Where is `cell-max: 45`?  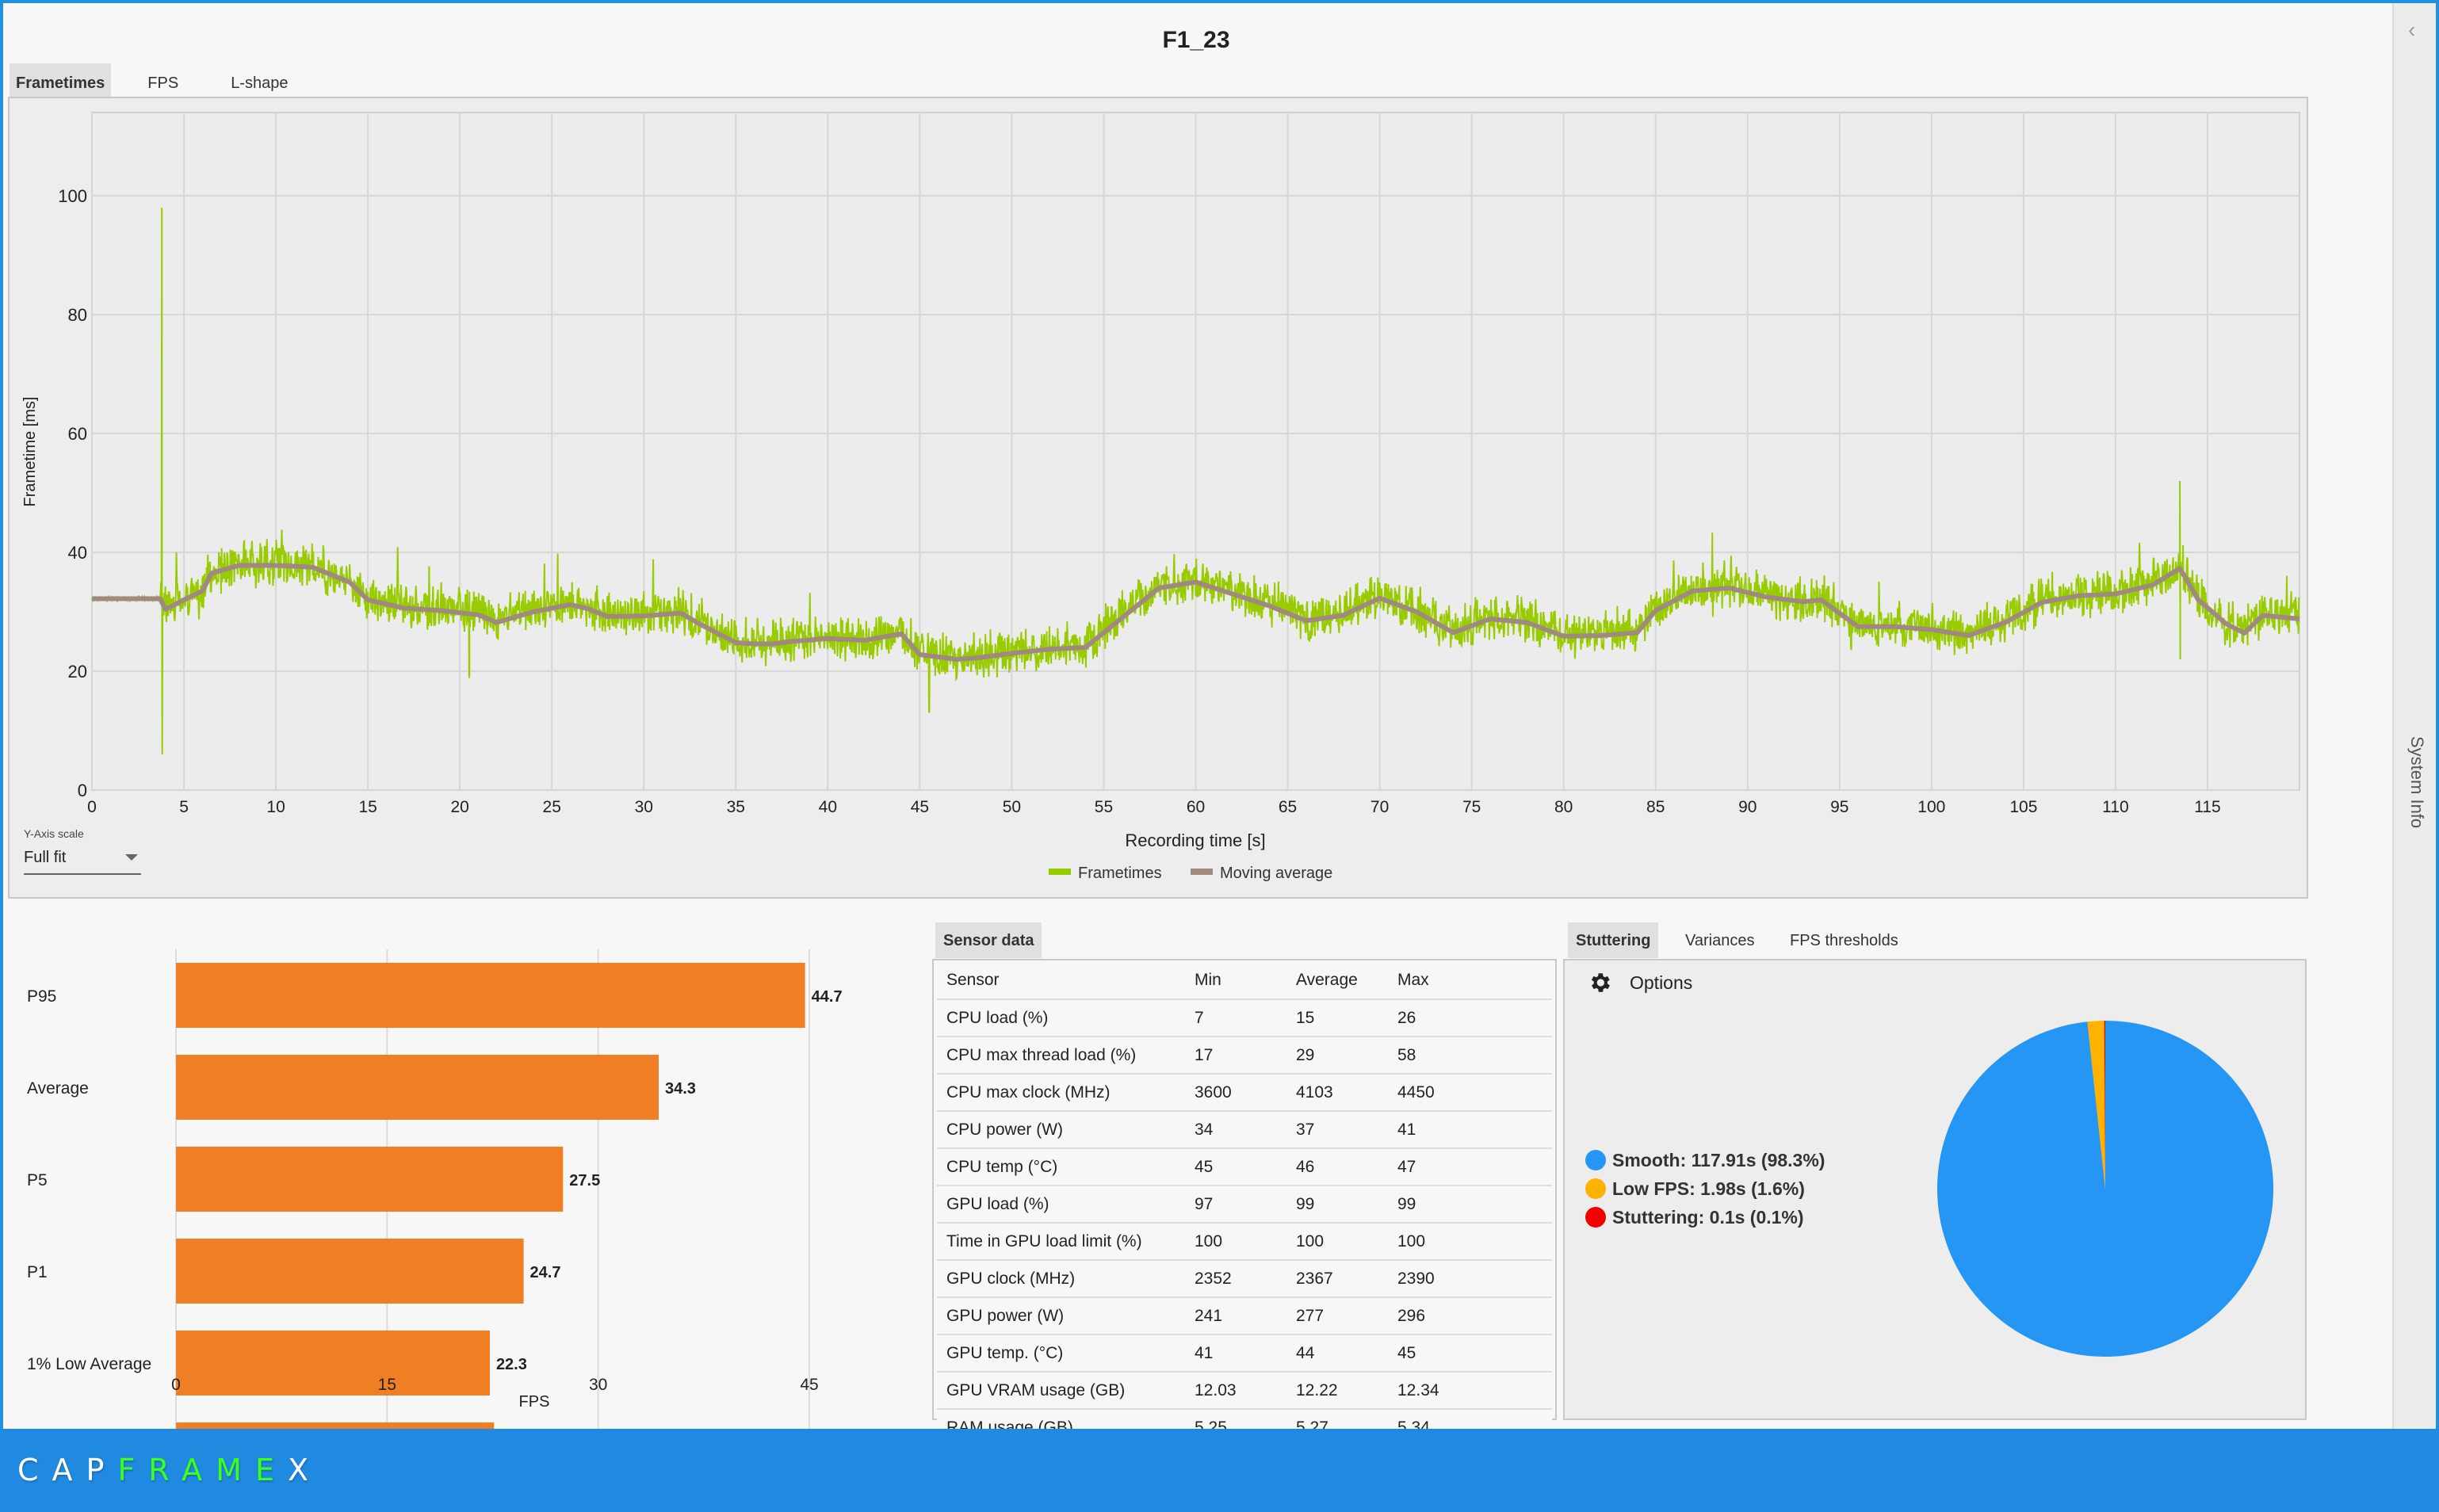
cell-max: 45 is located at coordinates (1470, 1353).